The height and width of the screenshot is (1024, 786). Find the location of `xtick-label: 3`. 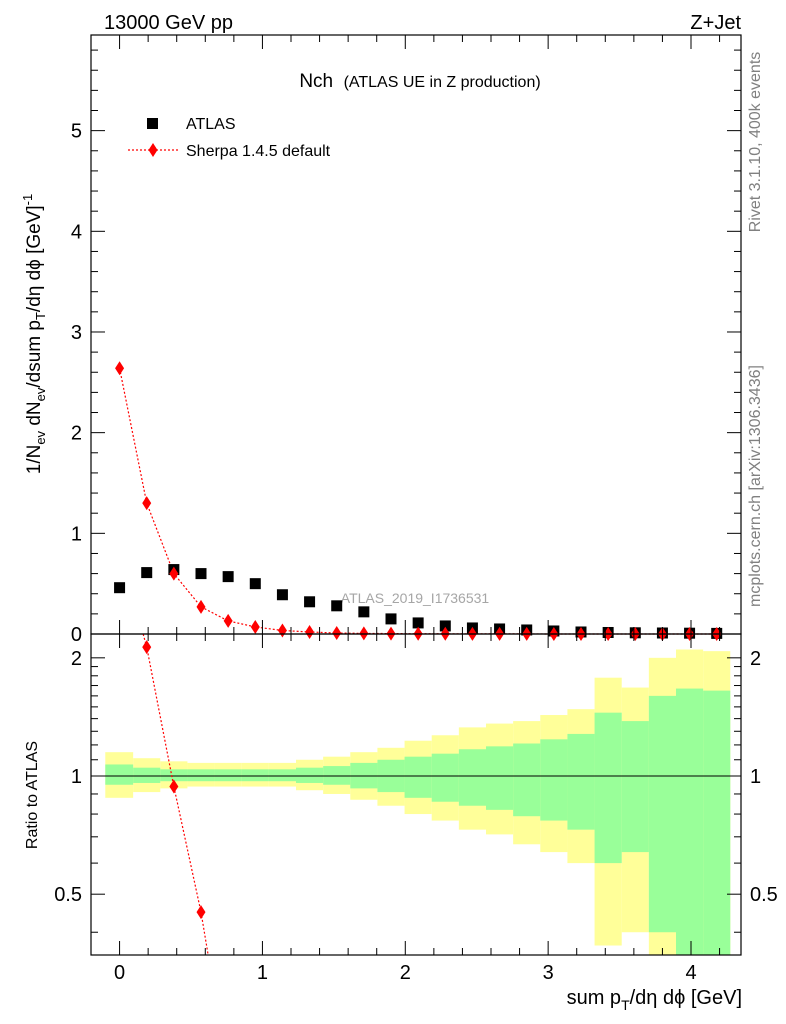

xtick-label: 3 is located at coordinates (548, 973).